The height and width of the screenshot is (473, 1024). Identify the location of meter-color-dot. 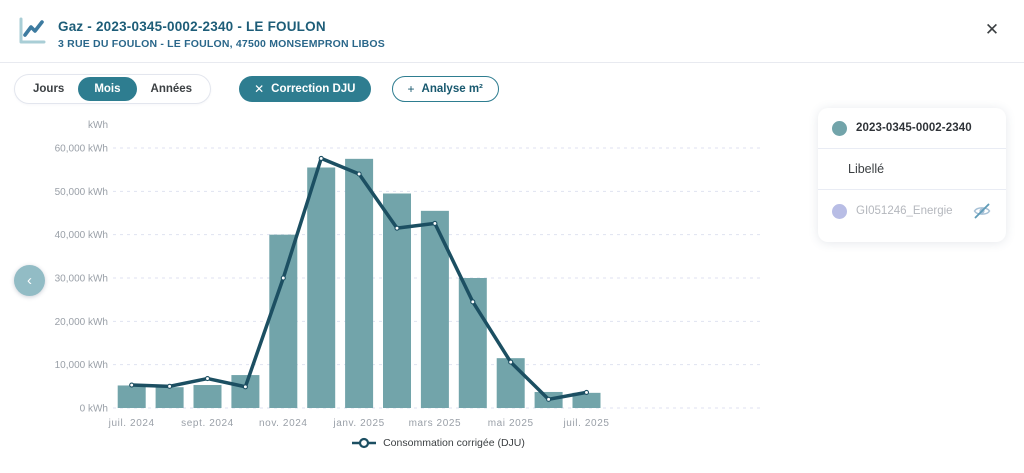
(839, 128).